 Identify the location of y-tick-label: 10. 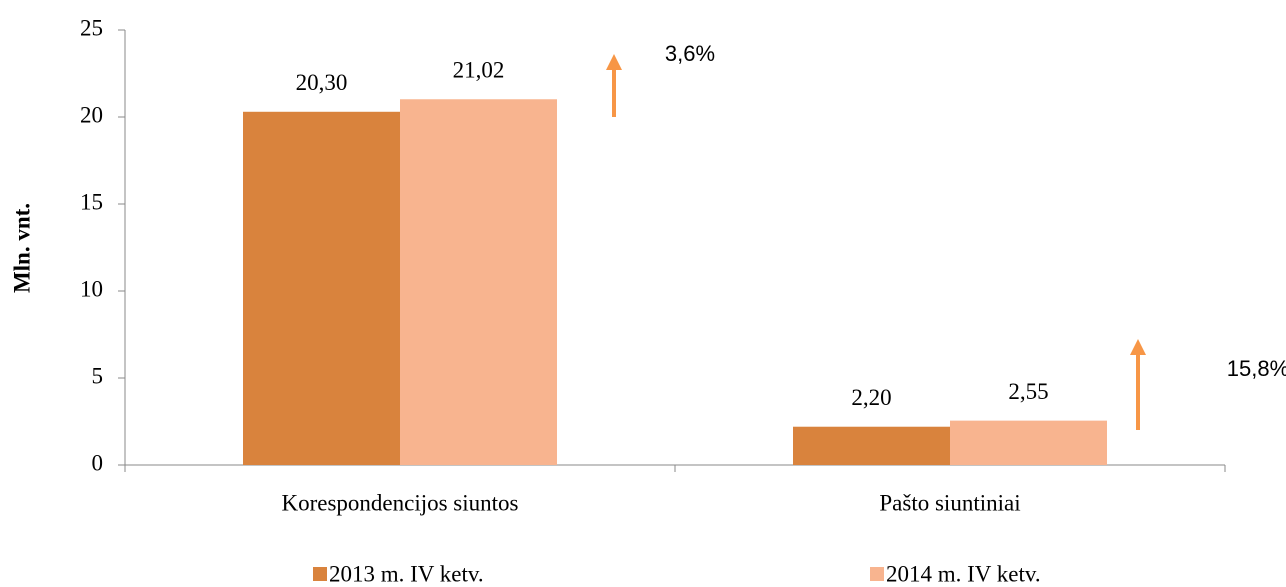
(91, 288).